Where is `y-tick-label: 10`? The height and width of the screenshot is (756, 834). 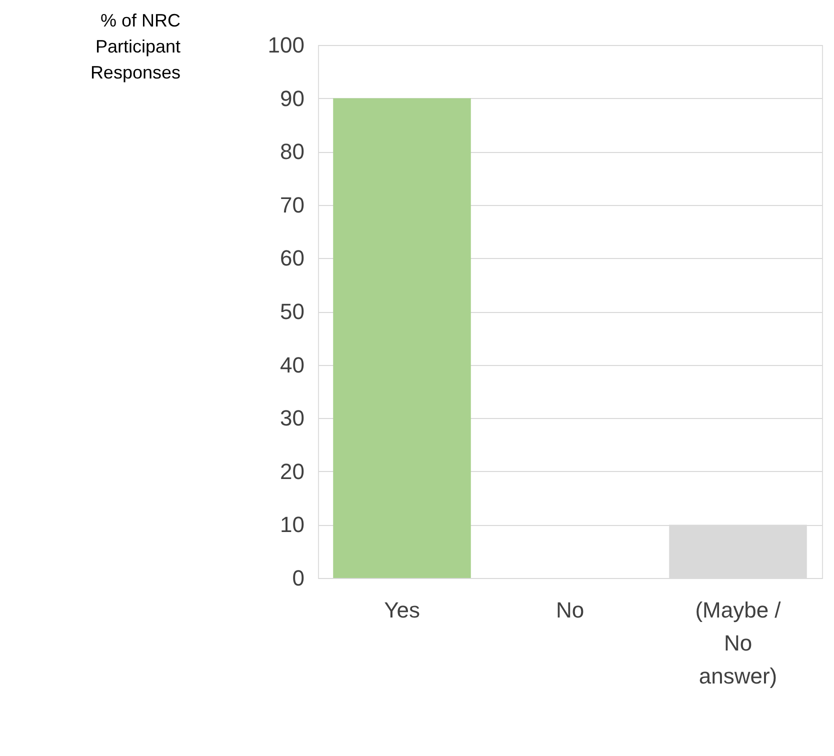 y-tick-label: 10 is located at coordinates (292, 525).